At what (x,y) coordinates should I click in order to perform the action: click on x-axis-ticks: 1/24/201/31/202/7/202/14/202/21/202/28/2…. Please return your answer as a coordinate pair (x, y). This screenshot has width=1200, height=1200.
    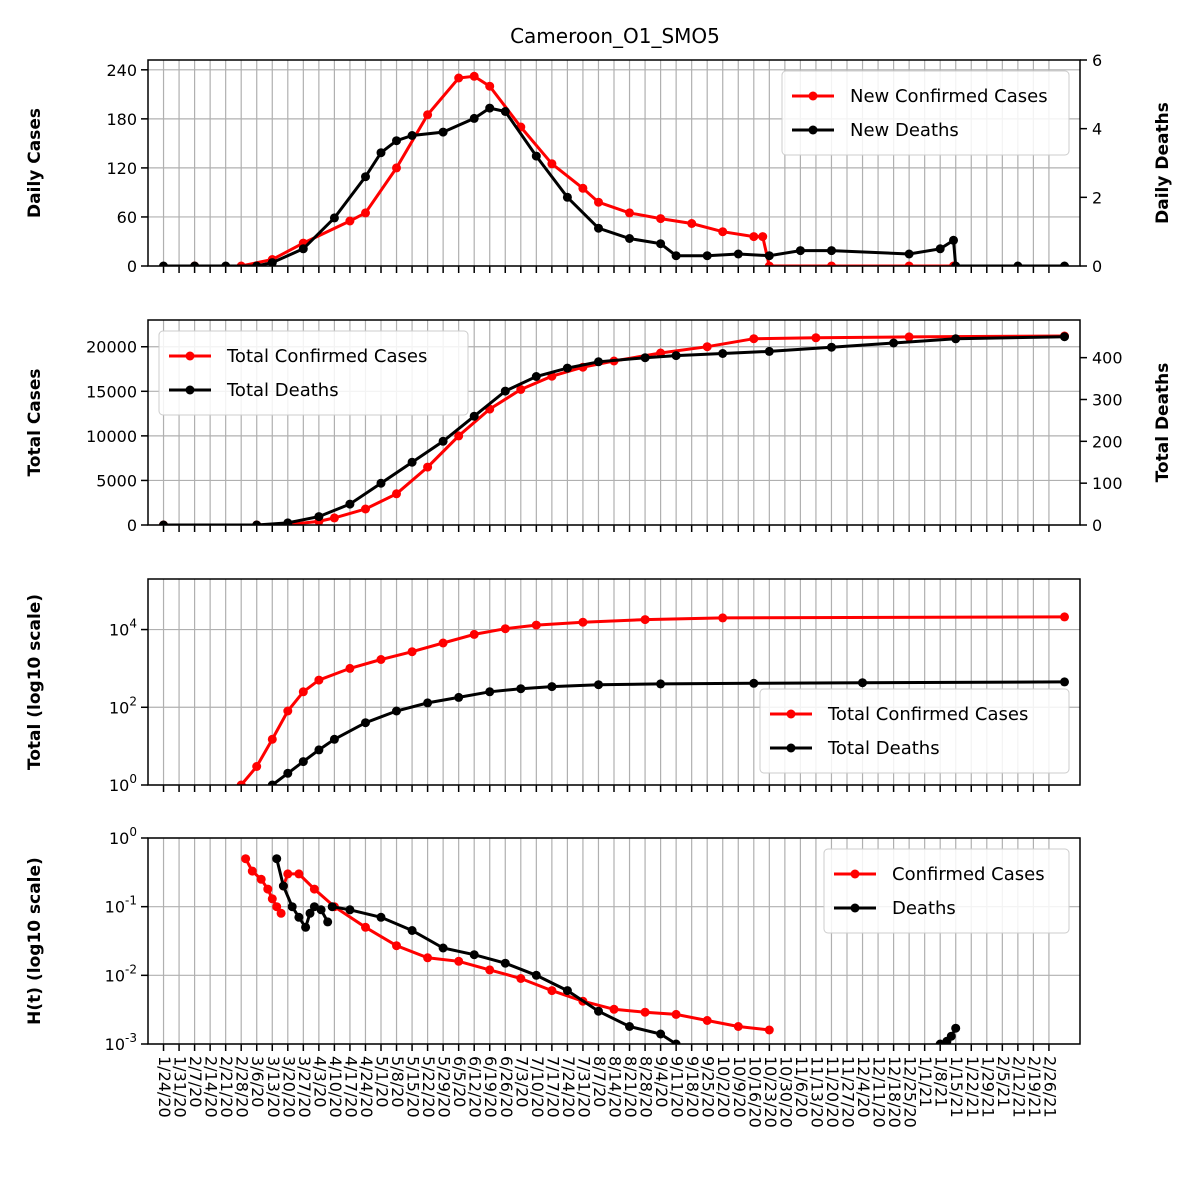
    Looking at the image, I should click on (607, 1092).